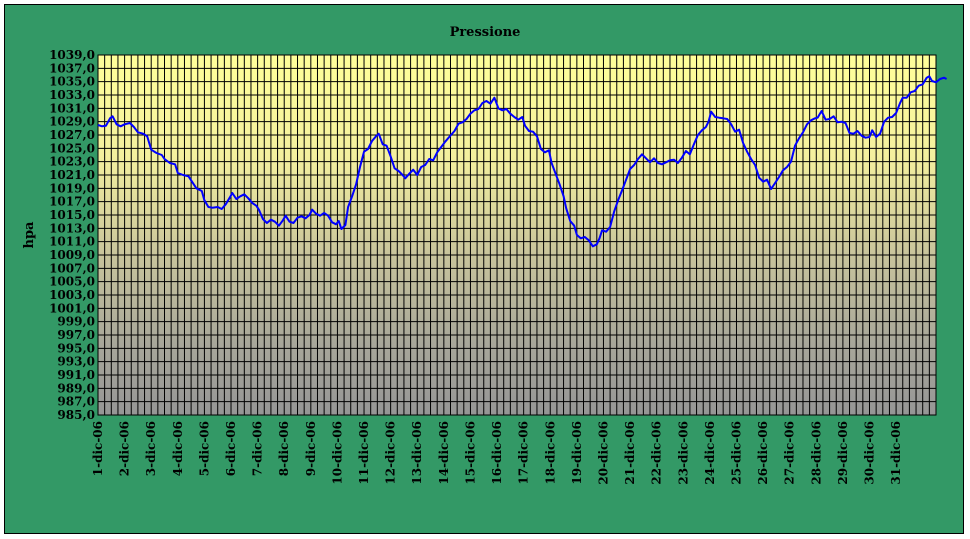 This screenshot has height=539, width=970. I want to click on x-tick-label: 12-dic-06, so click(391, 453).